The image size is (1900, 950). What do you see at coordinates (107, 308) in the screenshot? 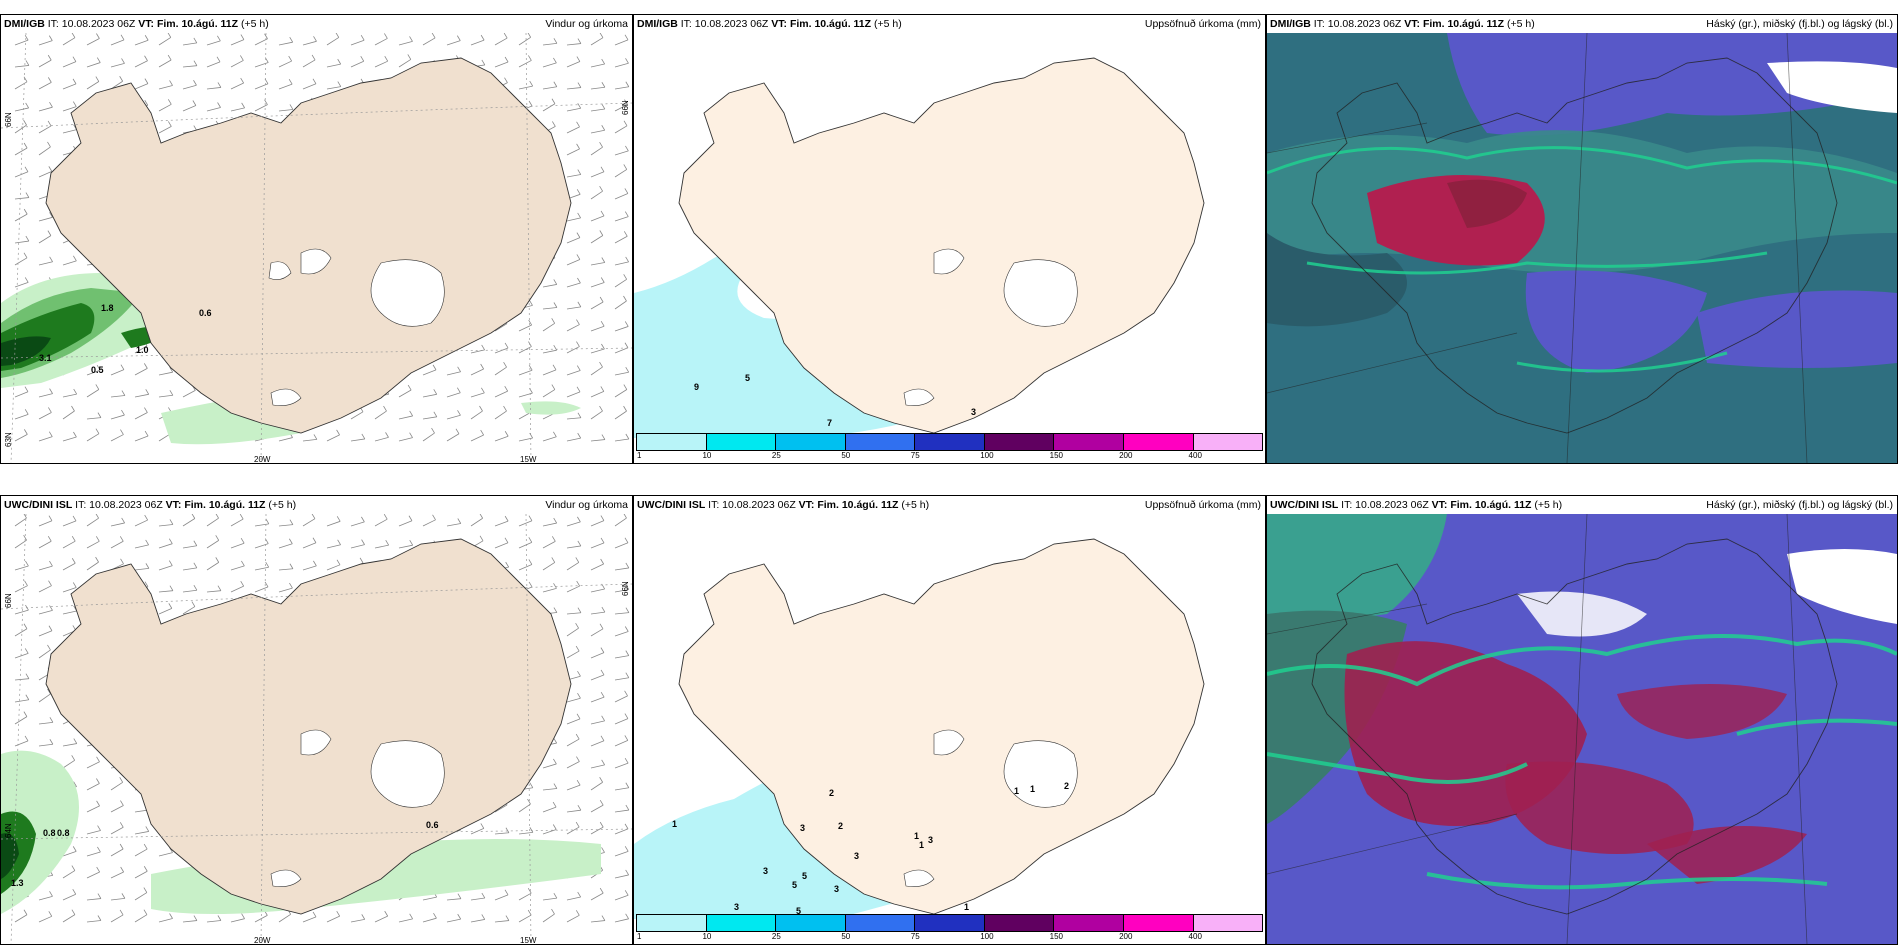
I see `precip-value: 1.8` at bounding box center [107, 308].